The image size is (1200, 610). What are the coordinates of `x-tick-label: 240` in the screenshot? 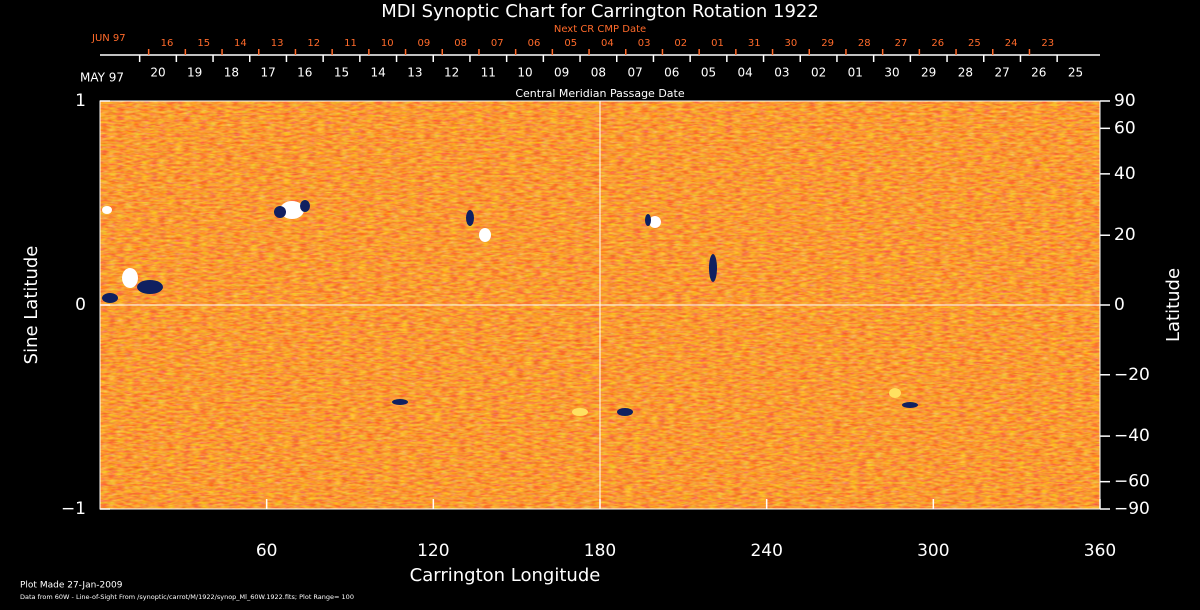 It's located at (766, 551).